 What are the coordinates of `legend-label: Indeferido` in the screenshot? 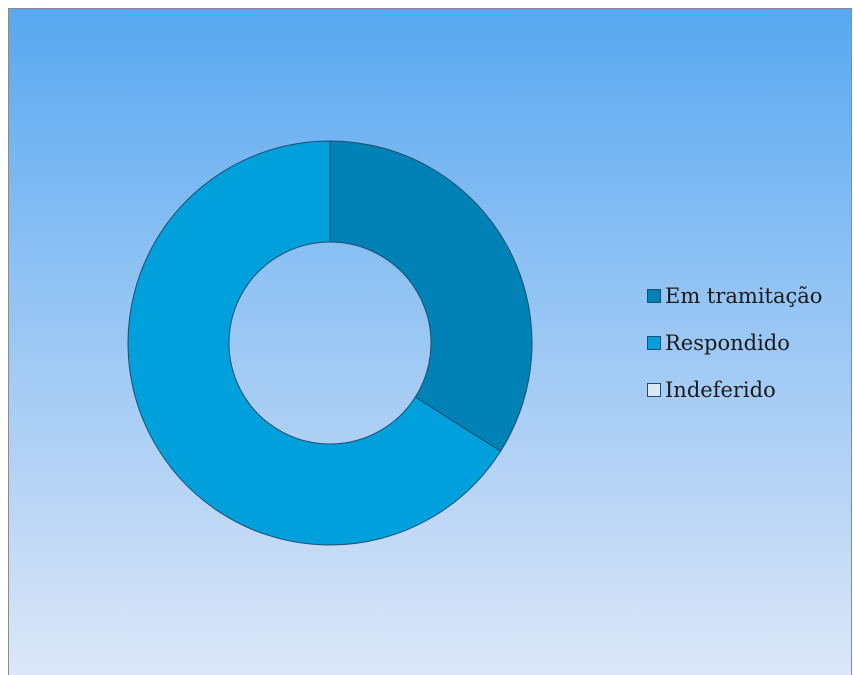 It's located at (720, 390).